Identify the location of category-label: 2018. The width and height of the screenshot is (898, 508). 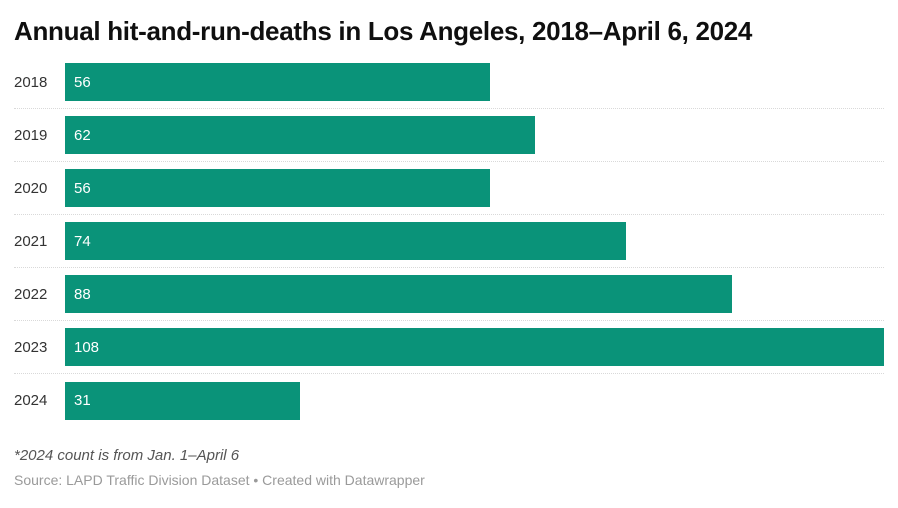
(31, 82).